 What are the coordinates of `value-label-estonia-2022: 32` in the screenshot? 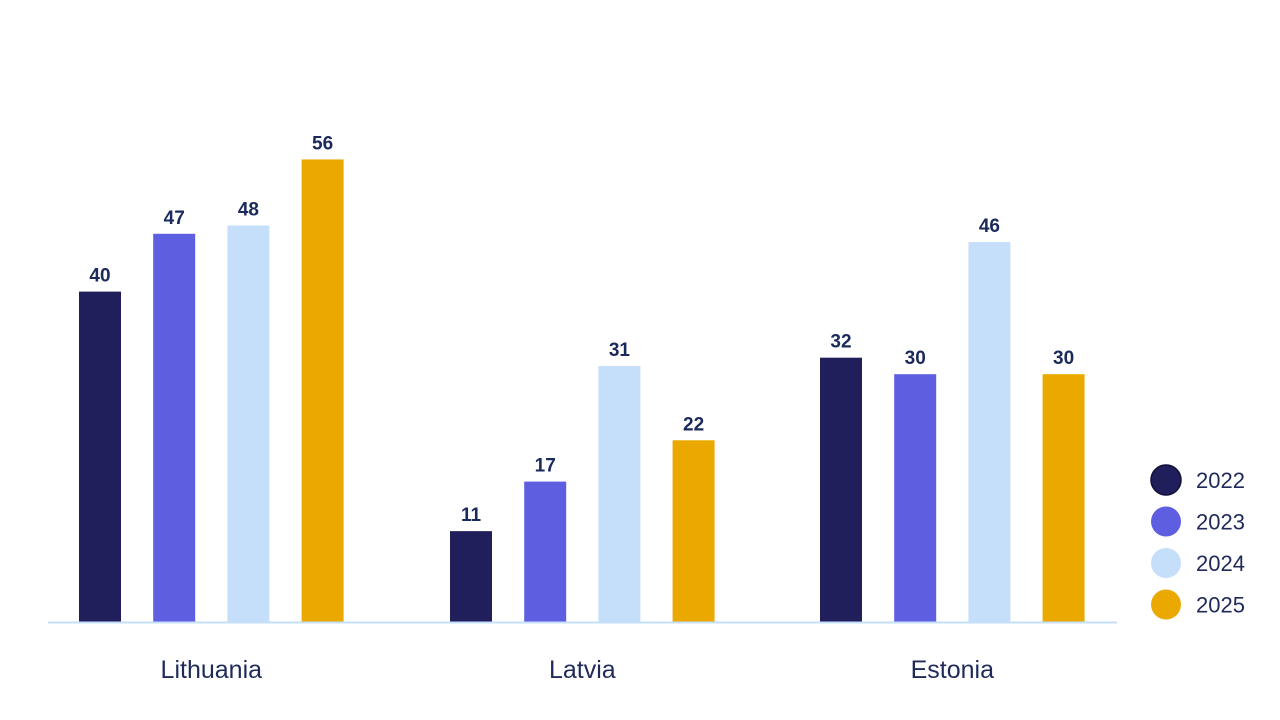 It's located at (840, 342).